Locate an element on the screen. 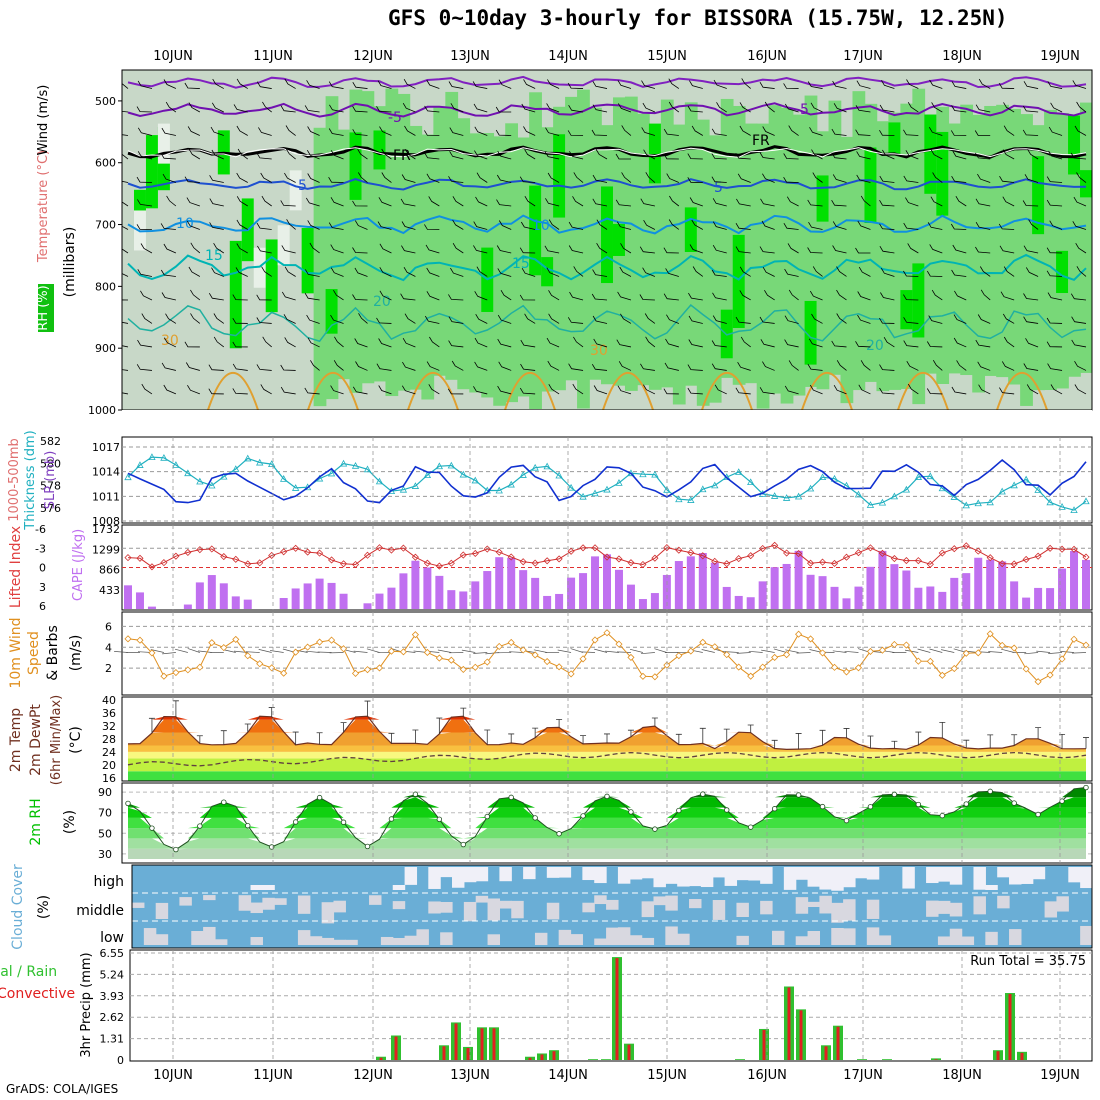  contour-freezing is located at coordinates (607, 152).